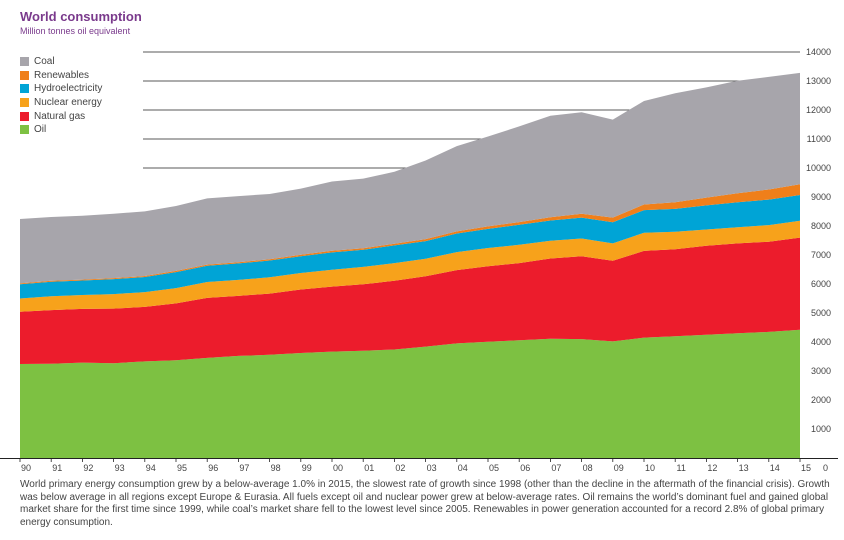 This screenshot has width=844, height=540. What do you see at coordinates (825, 468) in the screenshot?
I see `y-tick-label: 0` at bounding box center [825, 468].